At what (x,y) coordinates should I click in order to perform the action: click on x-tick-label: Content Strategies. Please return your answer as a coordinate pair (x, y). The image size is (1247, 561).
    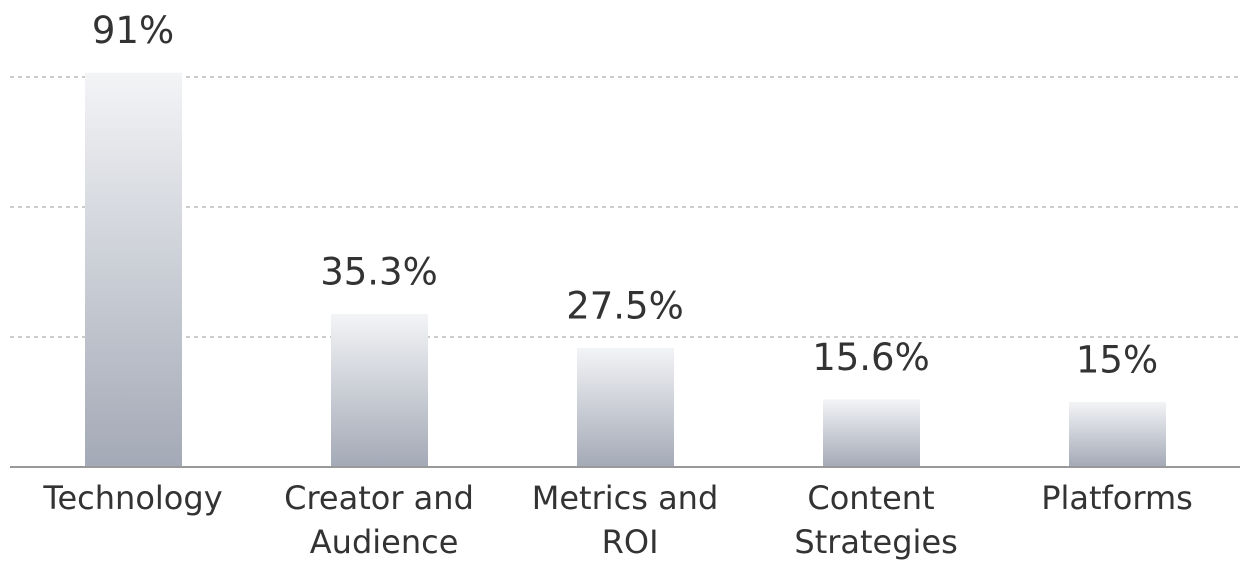
    Looking at the image, I should click on (871, 520).